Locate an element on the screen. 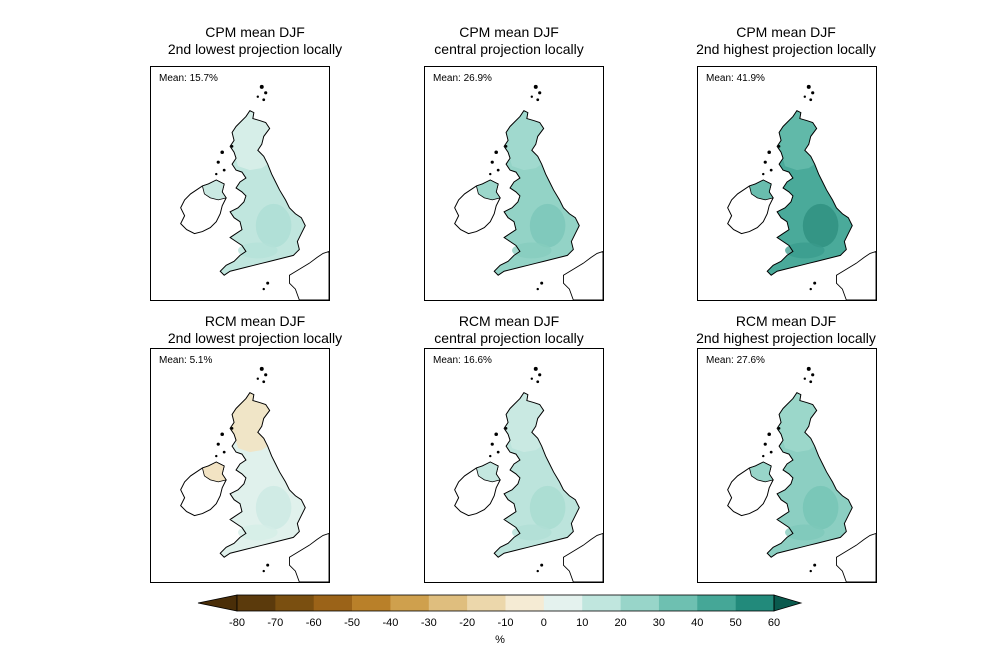  colorbar-tick-label: 20 is located at coordinates (620, 623).